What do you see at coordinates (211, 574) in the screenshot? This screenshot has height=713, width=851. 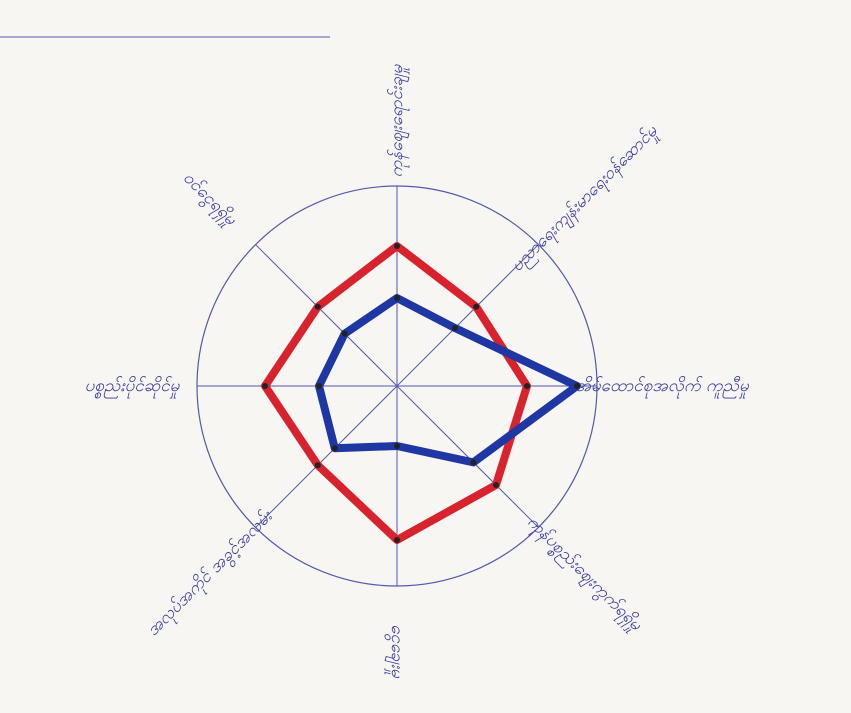 I see `axis-label: အလုပ်အကိုင် အခွင့်အလမ်း` at bounding box center [211, 574].